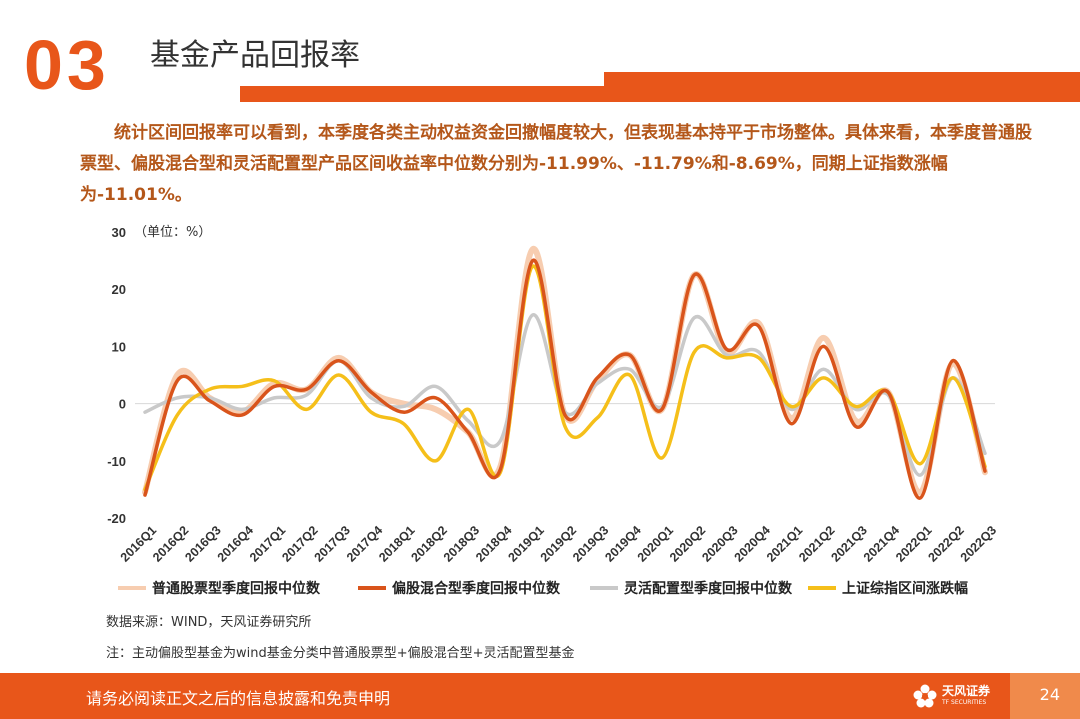 This screenshot has height=719, width=1080. Describe the element at coordinates (119, 346) in the screenshot. I see `y-tick-label: 10` at that location.